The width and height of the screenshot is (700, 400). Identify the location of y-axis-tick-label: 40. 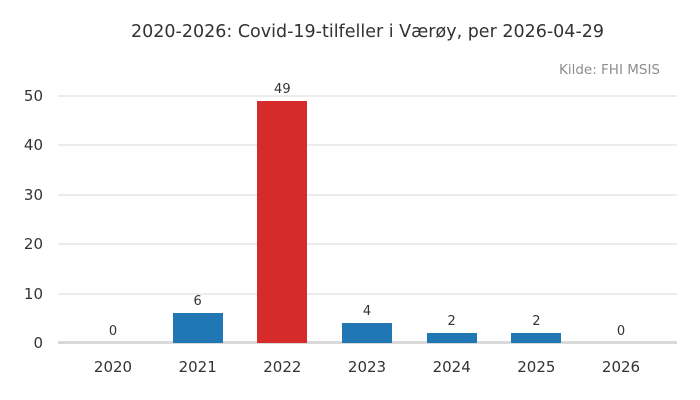
(33, 145).